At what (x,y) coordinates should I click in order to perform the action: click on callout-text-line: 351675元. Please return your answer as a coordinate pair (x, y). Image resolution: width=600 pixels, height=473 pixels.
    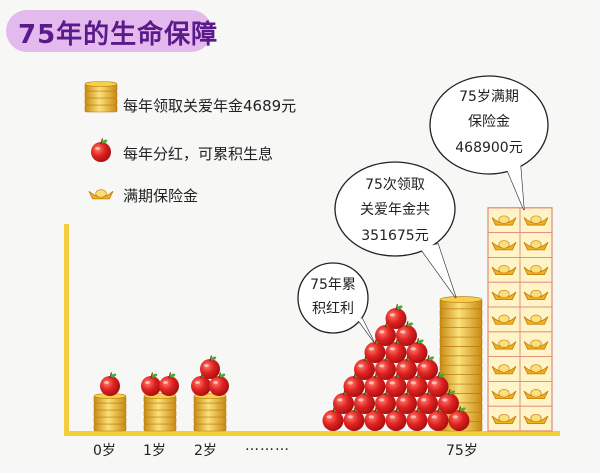
    Looking at the image, I should click on (394, 236).